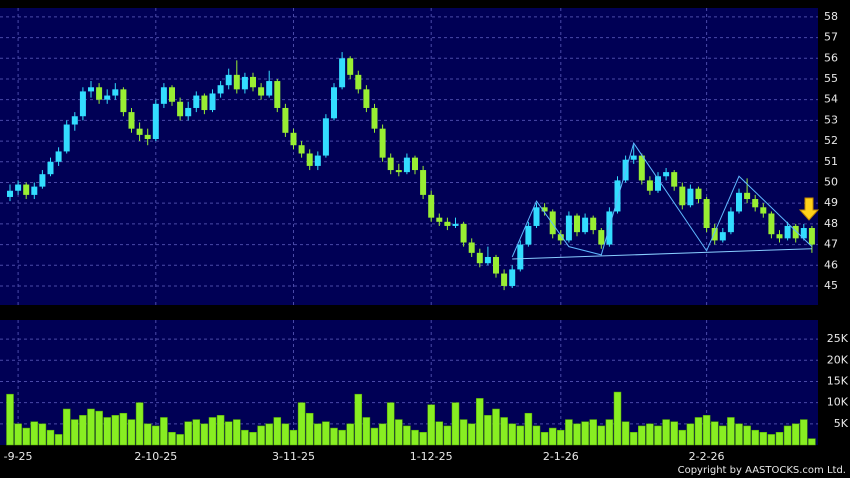 This screenshot has width=850, height=478. I want to click on y-tick-label: 55, so click(831, 78).